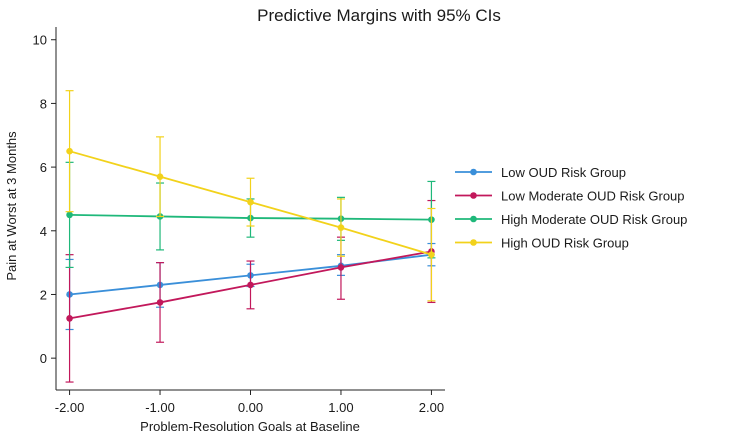 The height and width of the screenshot is (436, 729). Describe the element at coordinates (379, 15) in the screenshot. I see `chart-title: Predictive Margins with 95% CIs` at that location.